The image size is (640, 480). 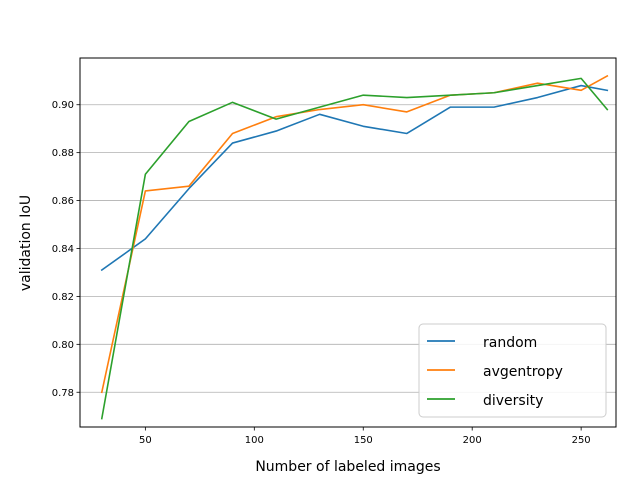 I want to click on x-tick-label: 50, so click(x=145, y=440).